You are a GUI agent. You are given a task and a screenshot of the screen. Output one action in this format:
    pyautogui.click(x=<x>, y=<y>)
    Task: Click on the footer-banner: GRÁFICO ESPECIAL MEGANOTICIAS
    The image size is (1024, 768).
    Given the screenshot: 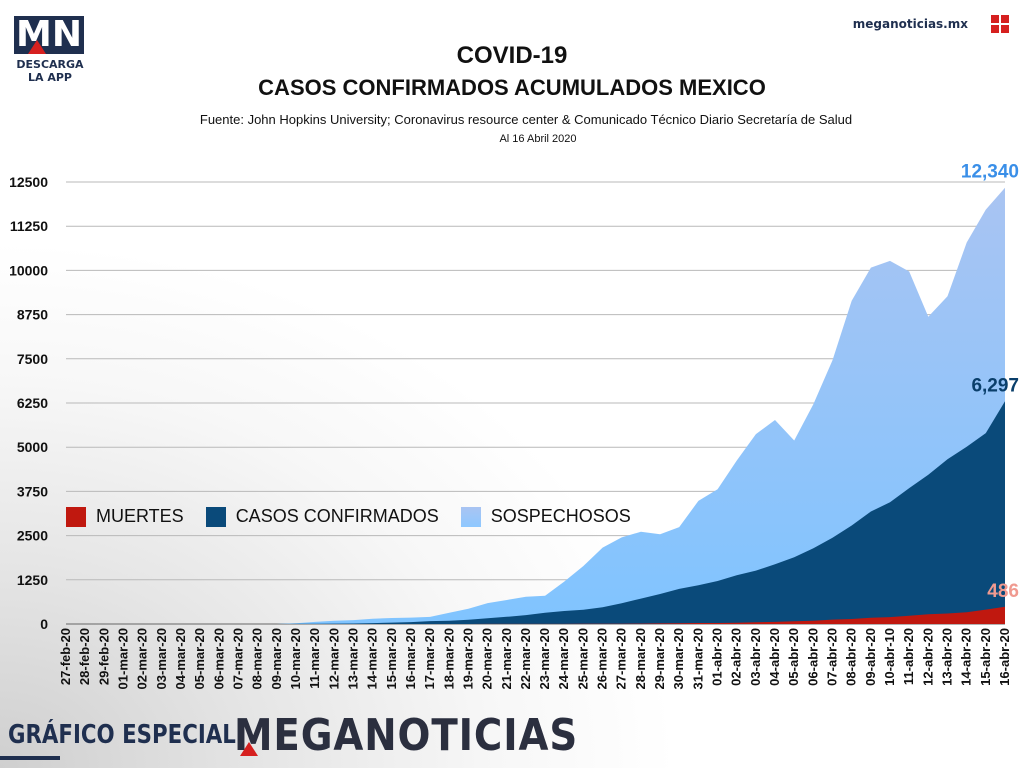 What is the action you would take?
    pyautogui.click(x=512, y=739)
    